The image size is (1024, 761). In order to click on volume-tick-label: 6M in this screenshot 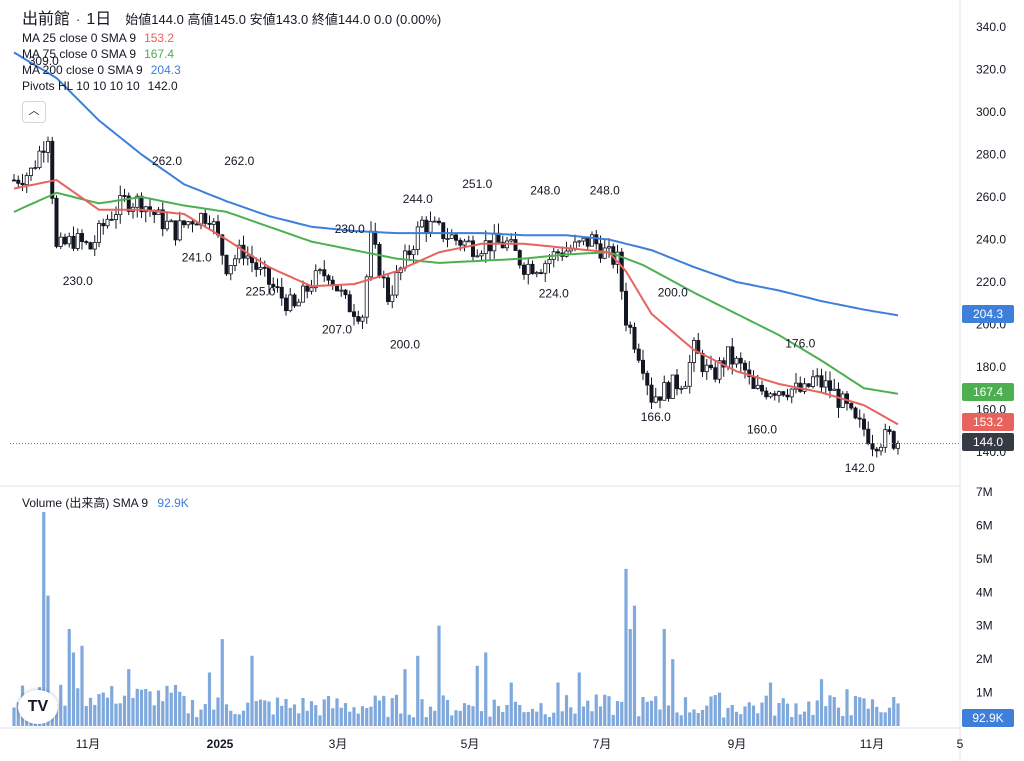, I will do `click(984, 525)`.